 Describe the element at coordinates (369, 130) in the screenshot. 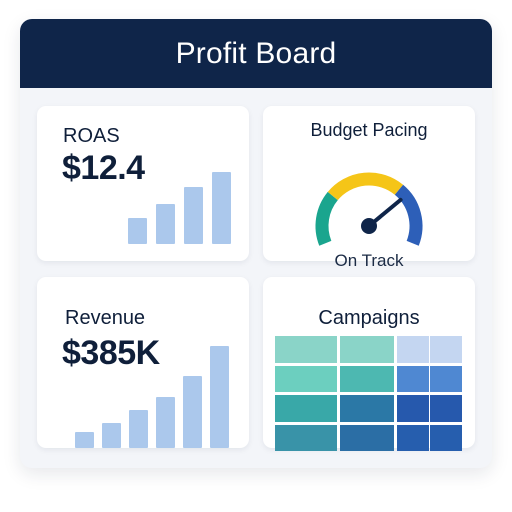

I see `budget-pacing-label: Budget Pacing` at that location.